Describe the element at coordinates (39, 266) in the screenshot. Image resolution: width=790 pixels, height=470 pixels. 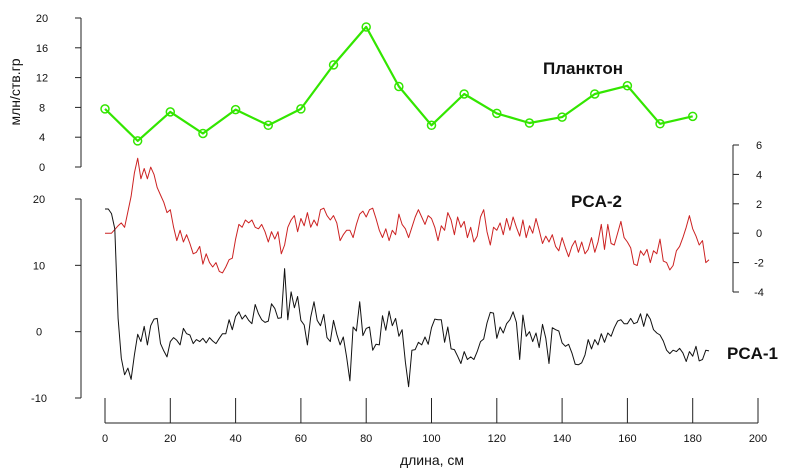
I see `pca1-y-tick-label: 10` at that location.